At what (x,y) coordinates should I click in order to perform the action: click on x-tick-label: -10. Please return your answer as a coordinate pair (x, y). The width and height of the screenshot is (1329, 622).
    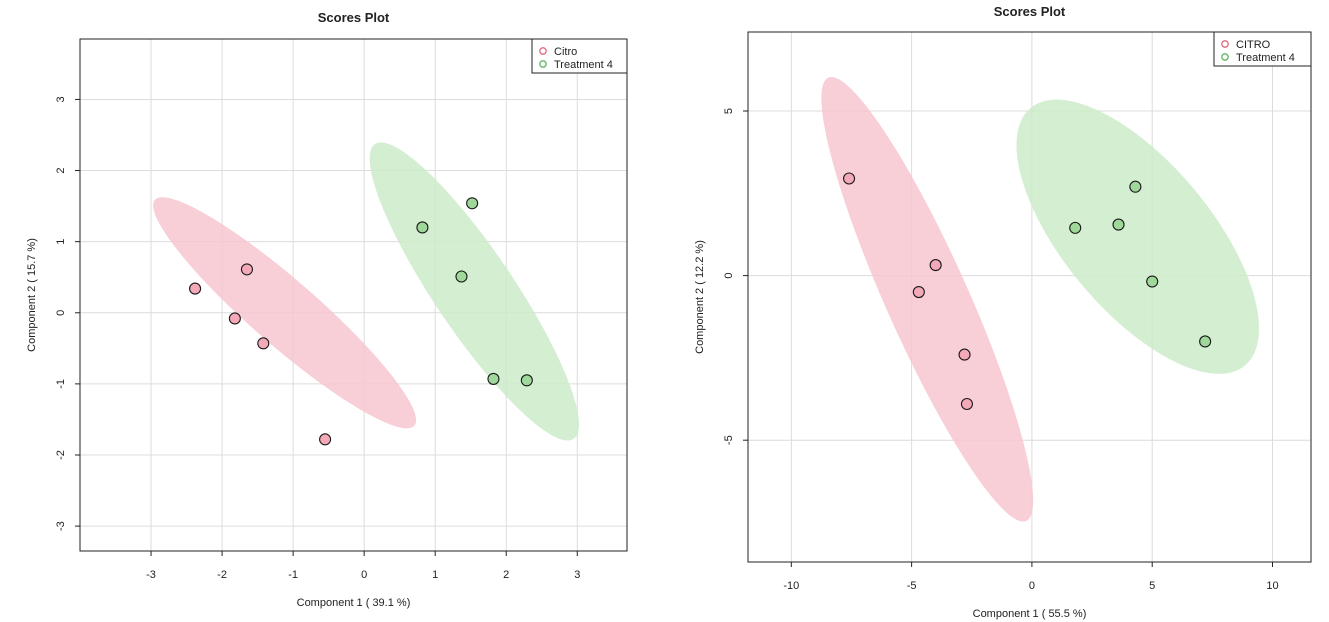
    Looking at the image, I should click on (791, 586).